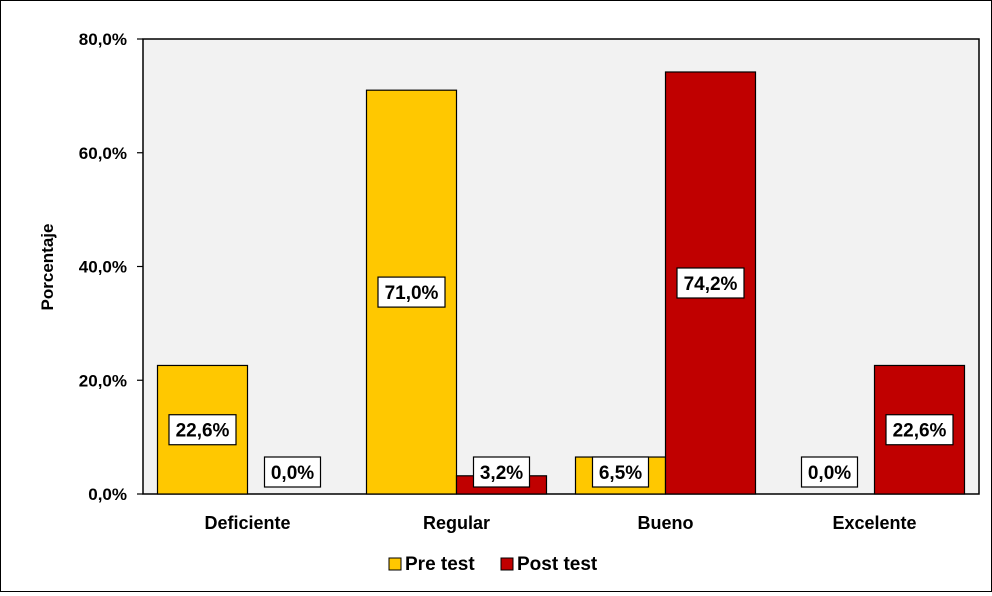 Image resolution: width=992 pixels, height=596 pixels. I want to click on x-tick-label: Regular, so click(456, 523).